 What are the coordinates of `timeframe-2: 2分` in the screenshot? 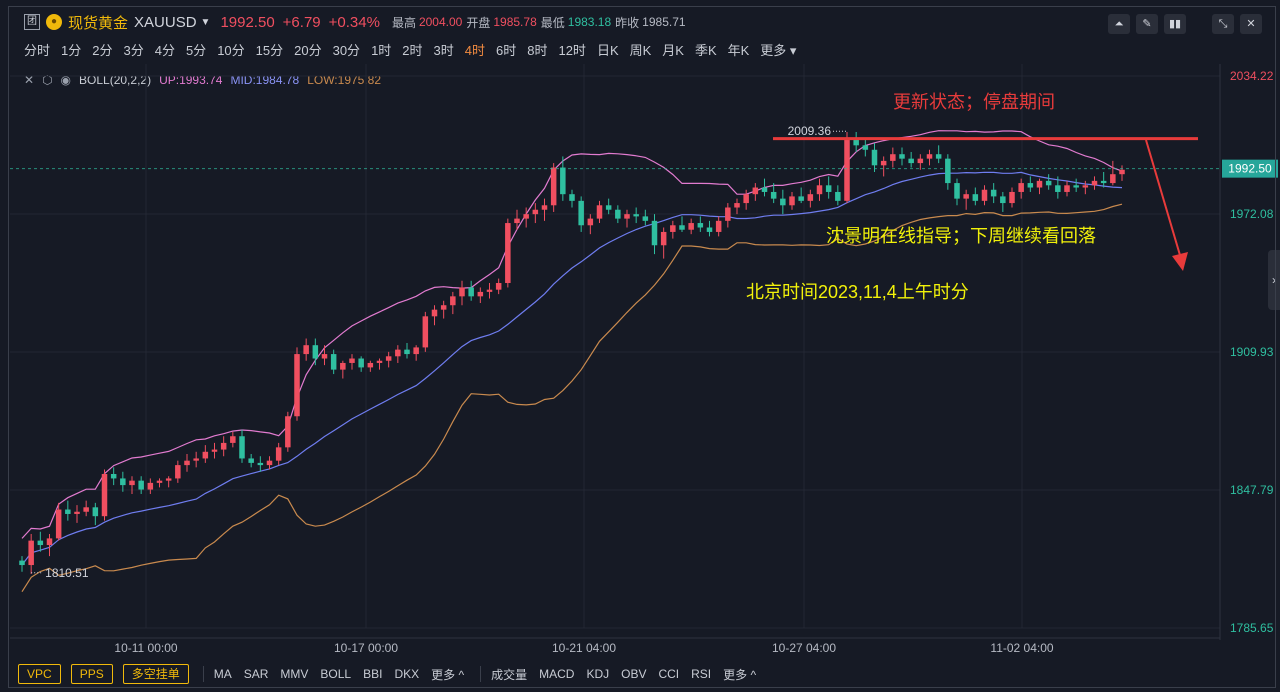 It's located at (102, 50).